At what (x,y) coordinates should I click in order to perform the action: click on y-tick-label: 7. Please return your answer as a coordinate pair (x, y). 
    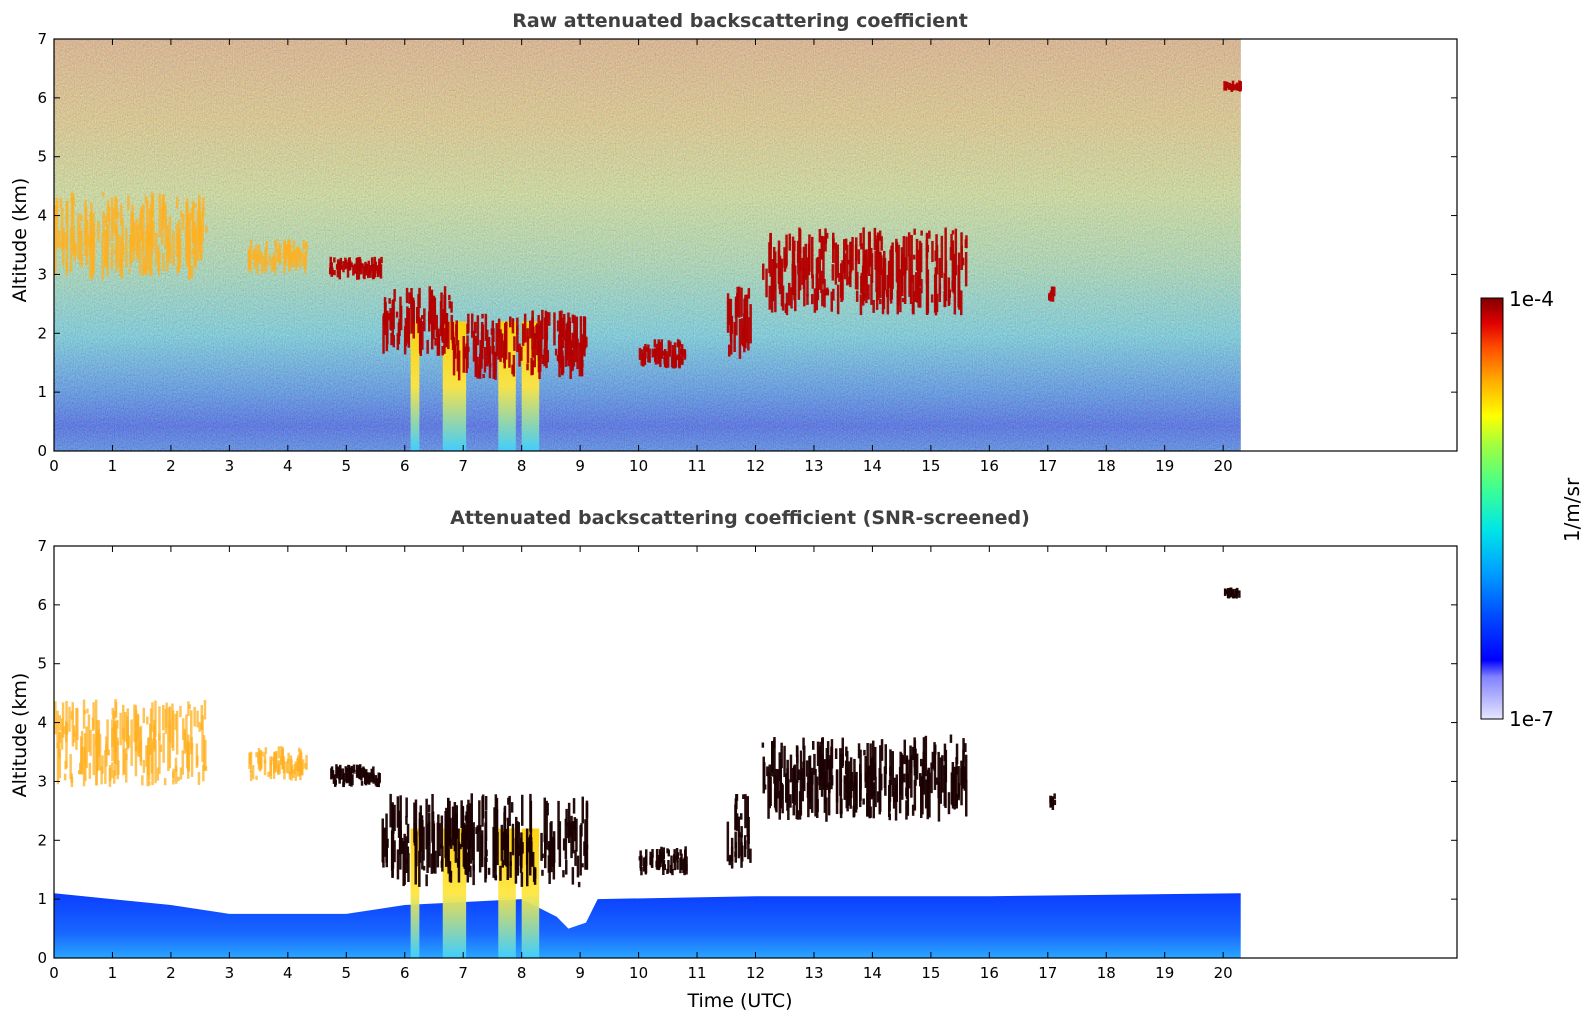
    Looking at the image, I should click on (42, 39).